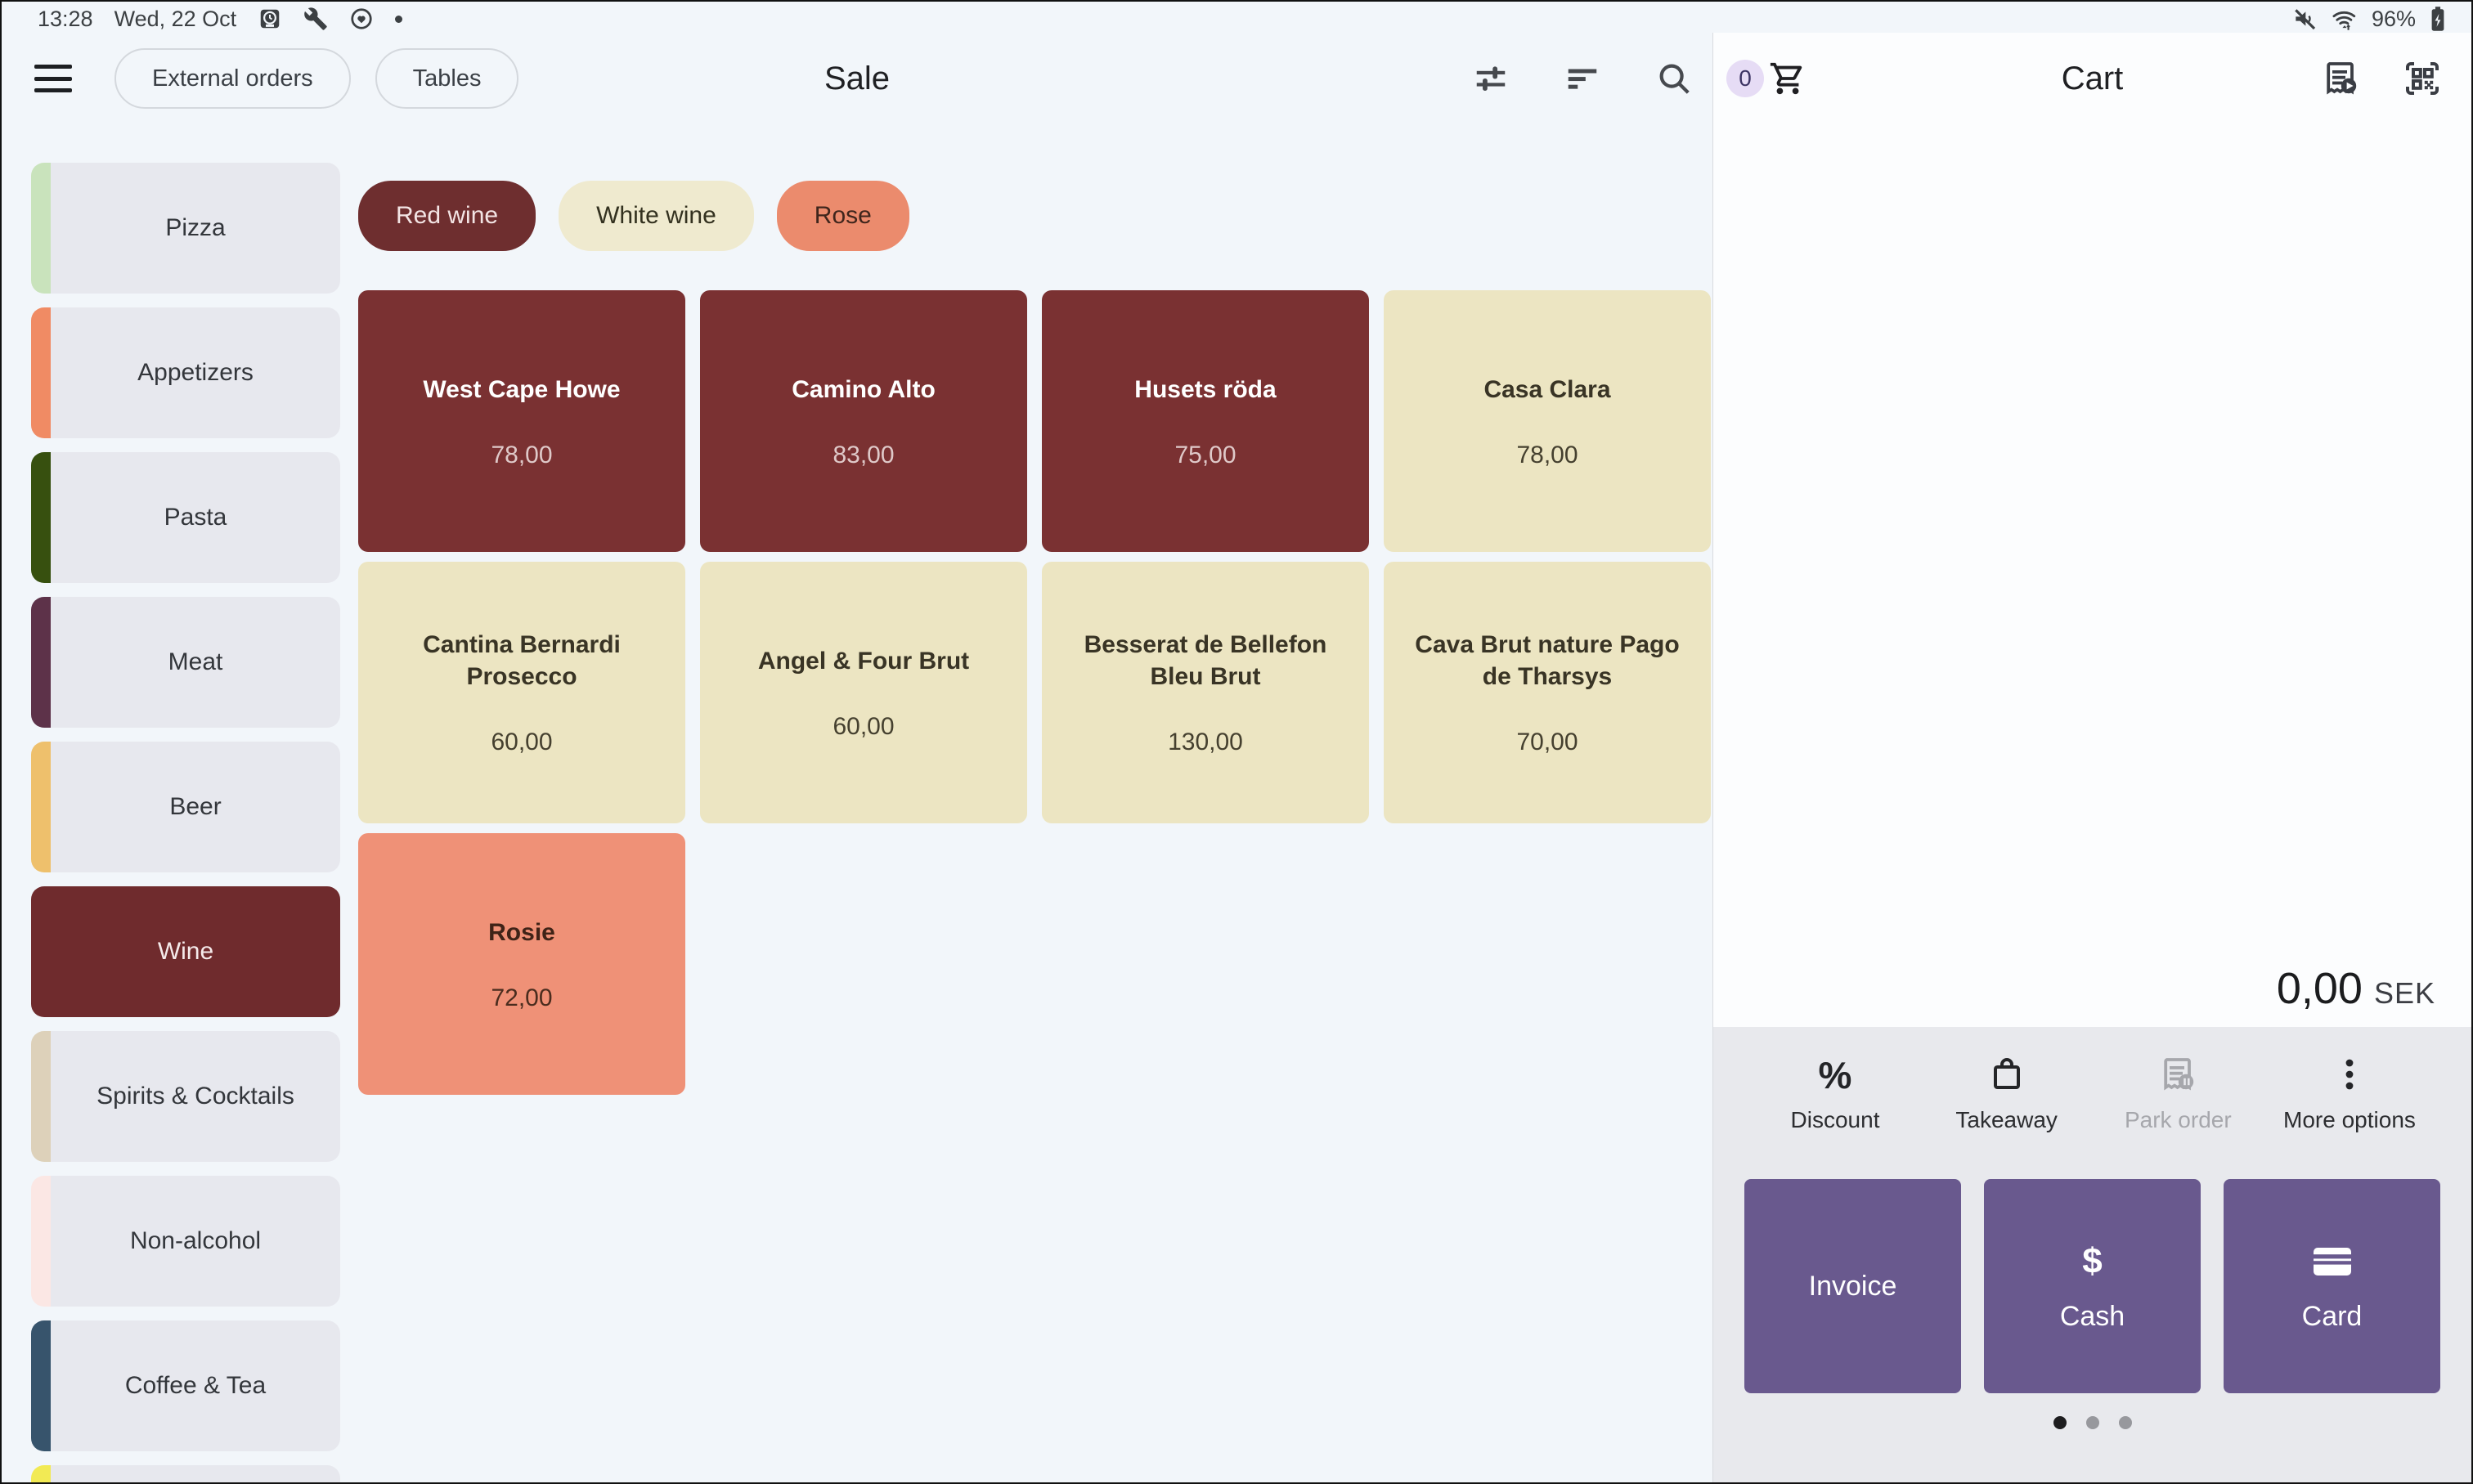 This screenshot has width=2473, height=1484. I want to click on menu-icon, so click(53, 78).